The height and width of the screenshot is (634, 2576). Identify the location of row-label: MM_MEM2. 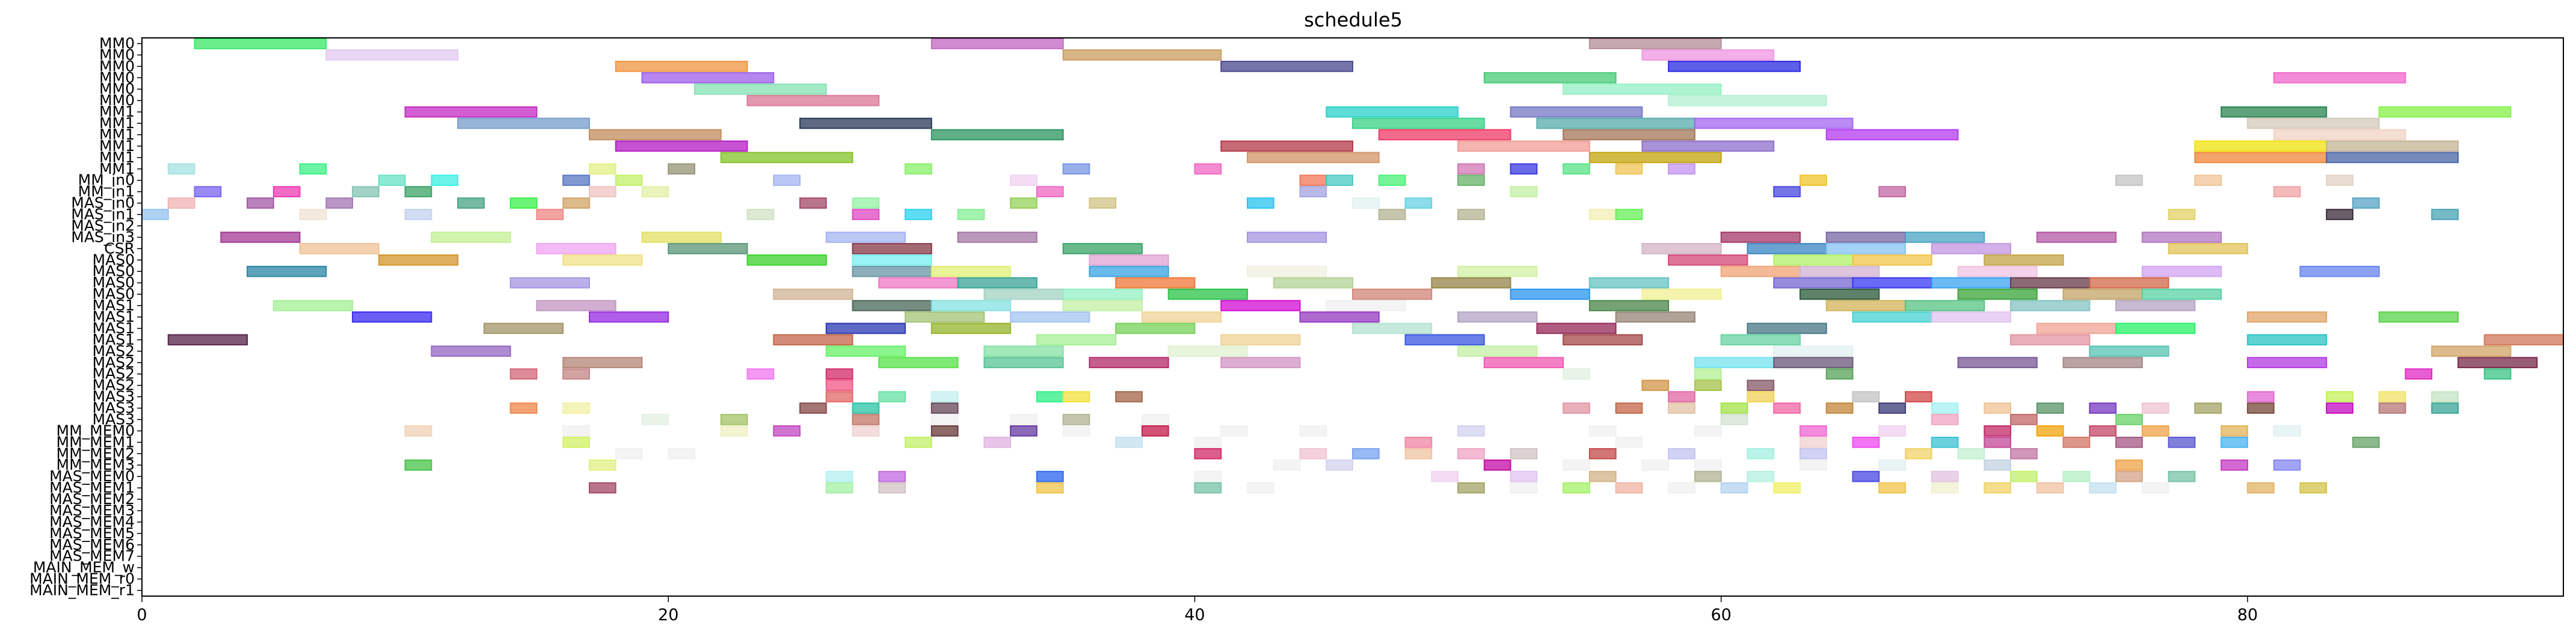
(96, 454).